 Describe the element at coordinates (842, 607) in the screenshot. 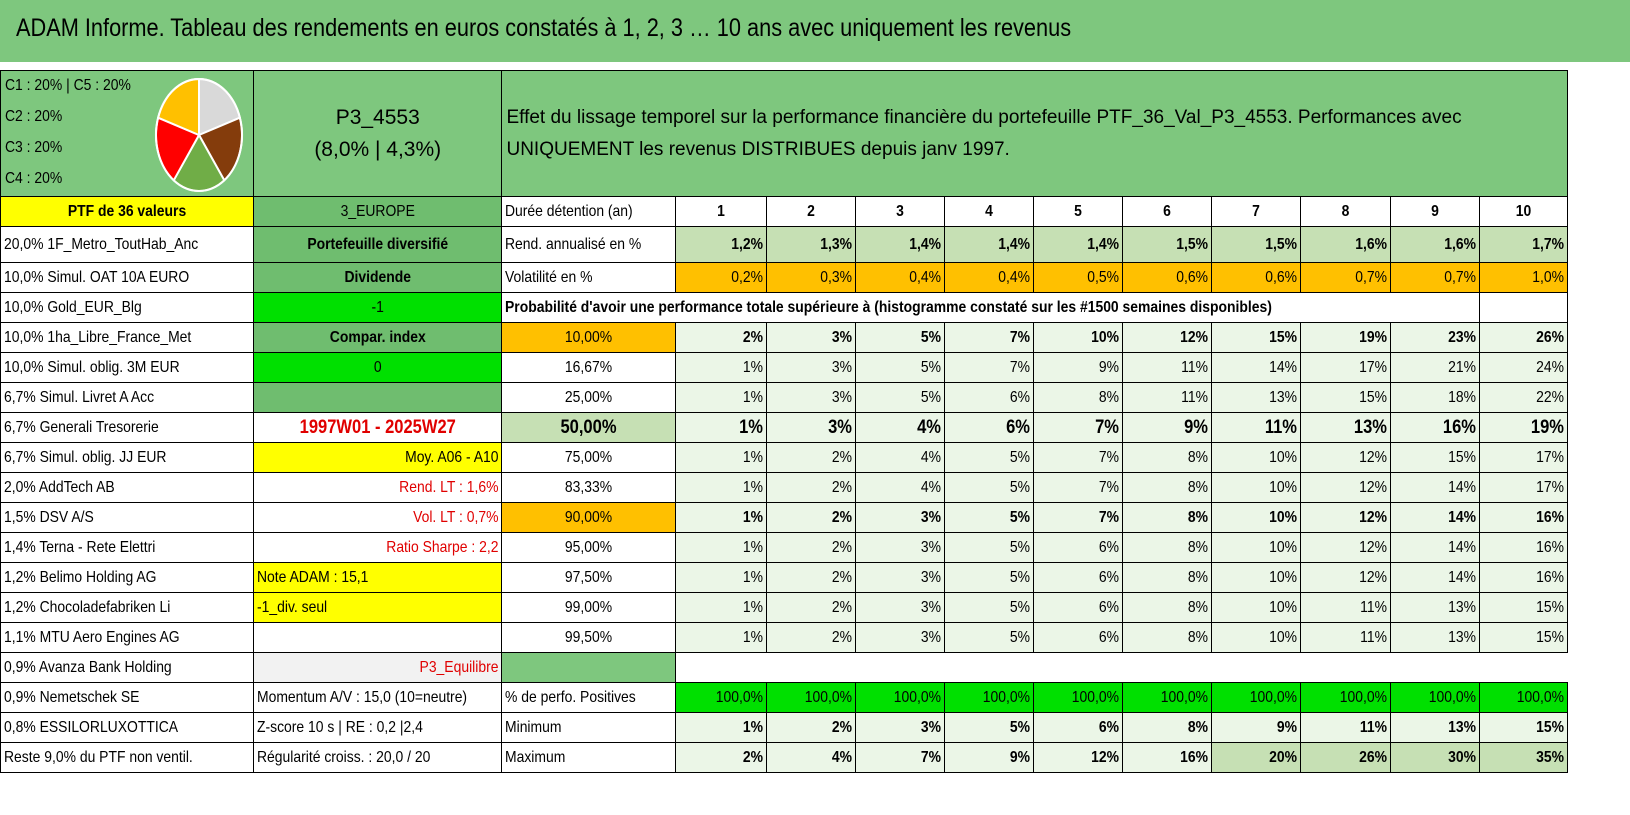

I see `probability-10-2-text: 2%` at that location.